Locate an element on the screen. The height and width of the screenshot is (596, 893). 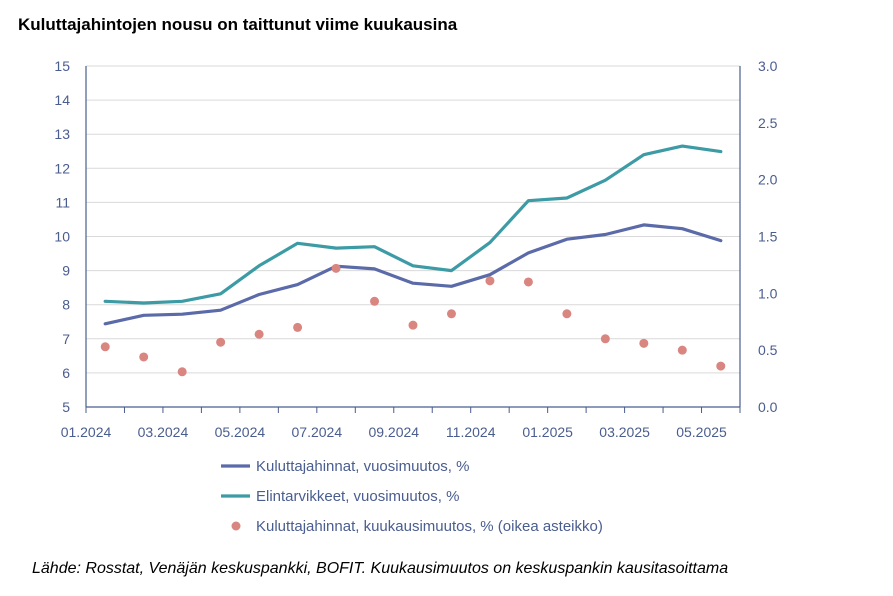
left-y-tick-label: 13 is located at coordinates (62, 134).